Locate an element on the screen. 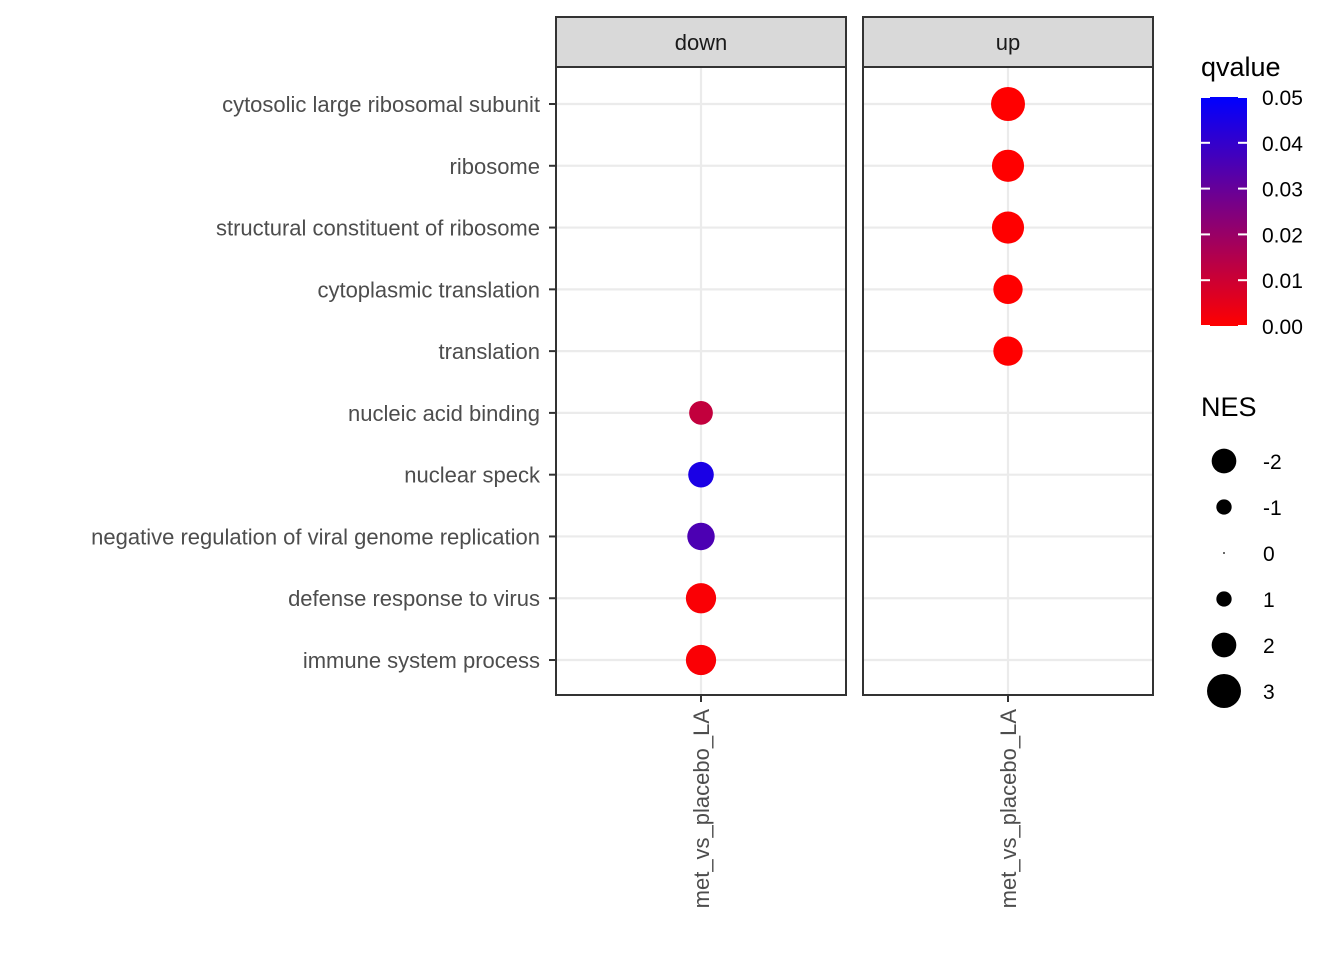  x-tick-label-up: met_vs_placebo_LA is located at coordinates (1008, 809).